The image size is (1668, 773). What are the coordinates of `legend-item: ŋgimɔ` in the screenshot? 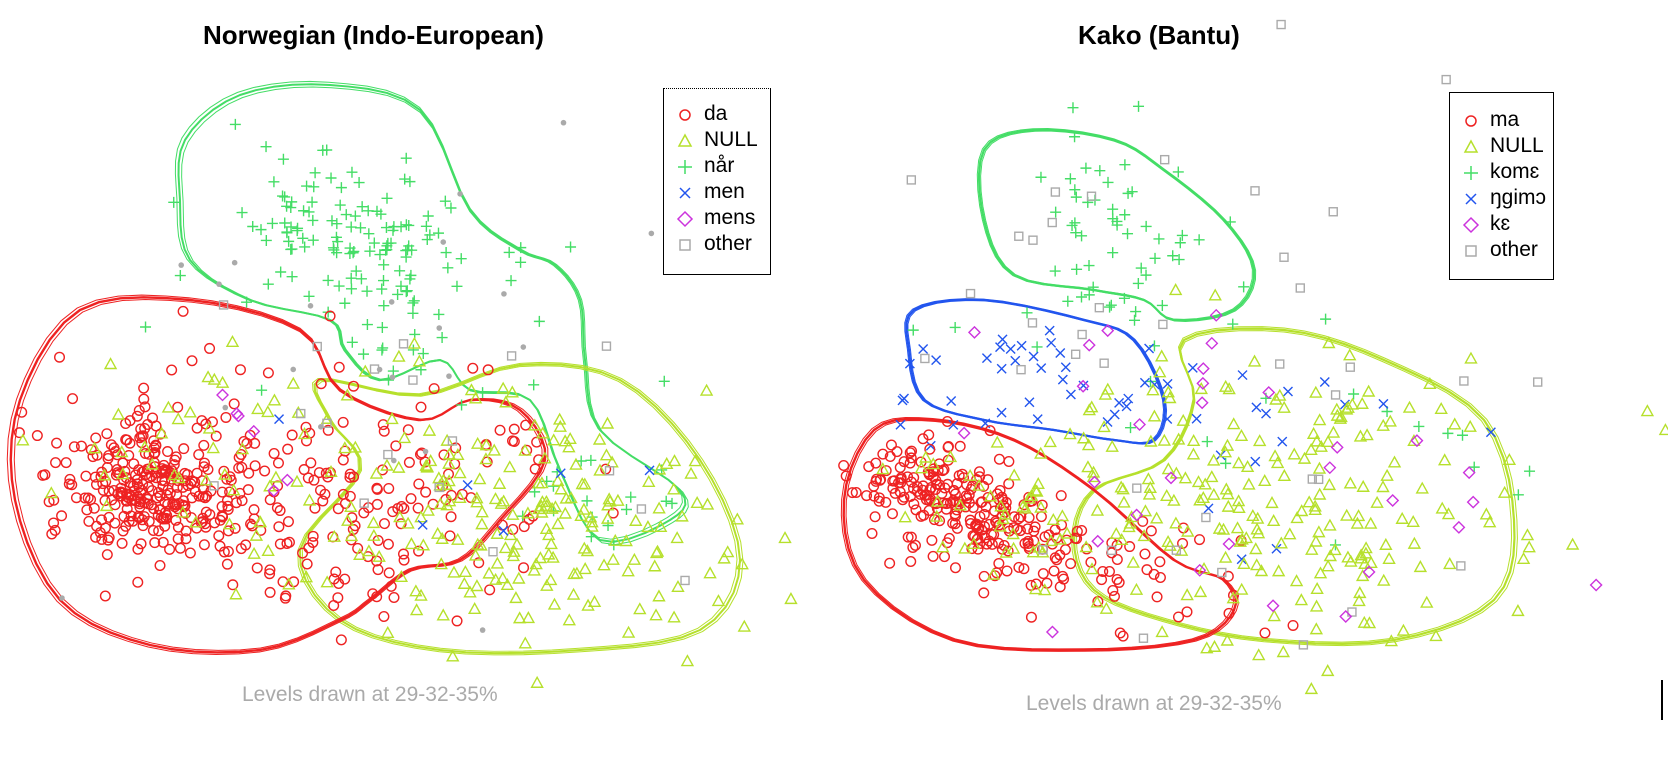 It's located at (1501, 198).